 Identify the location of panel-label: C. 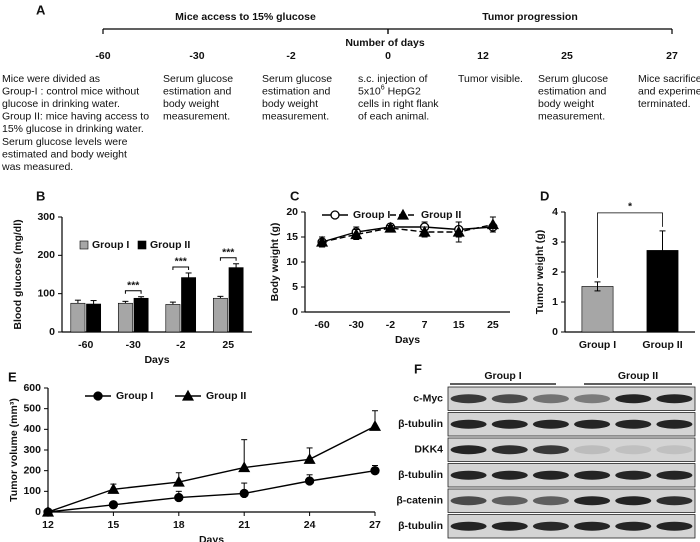
(295, 195).